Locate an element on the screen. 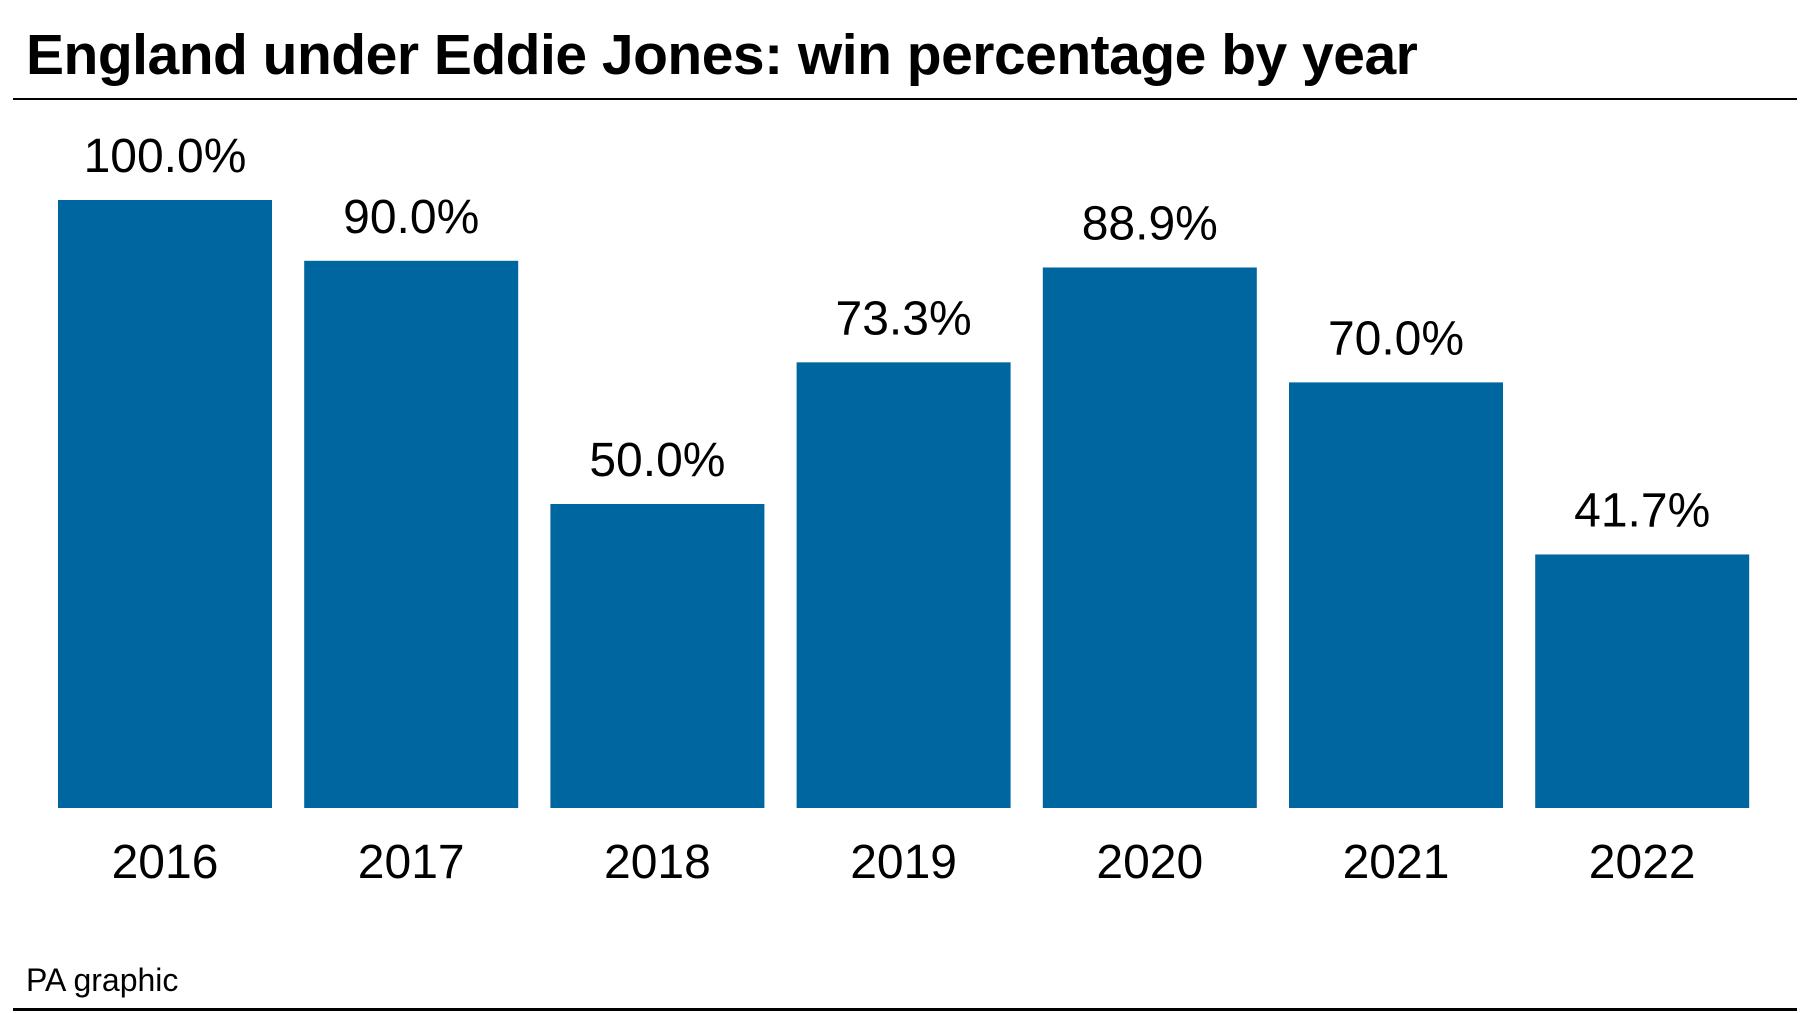  bar-2017 is located at coordinates (411, 534).